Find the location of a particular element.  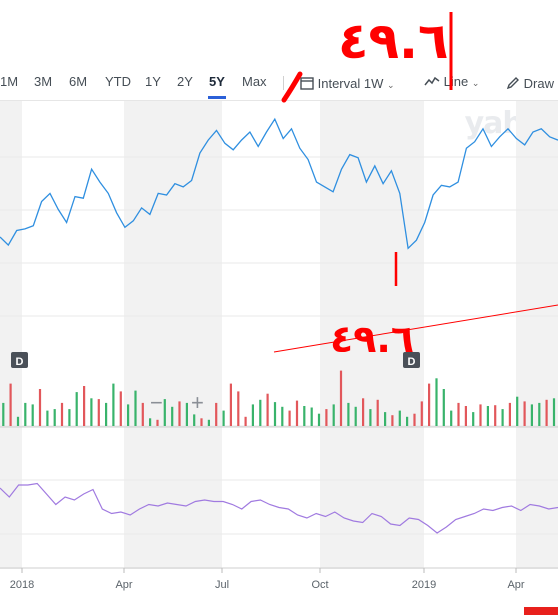

toolbar-separator is located at coordinates (283, 83).